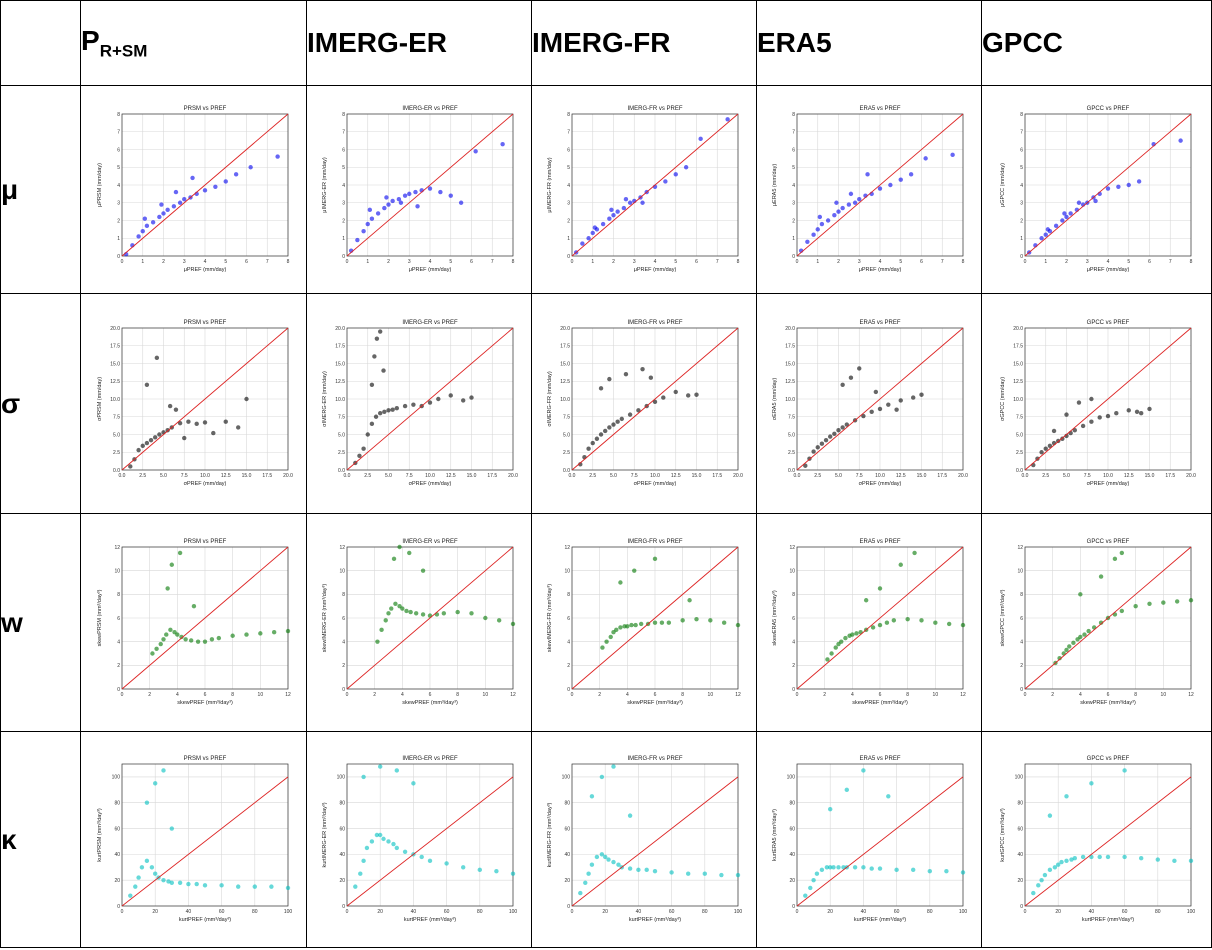  What do you see at coordinates (790, 328) in the screenshot?
I see `y-tick-label: 20.0` at bounding box center [790, 328].